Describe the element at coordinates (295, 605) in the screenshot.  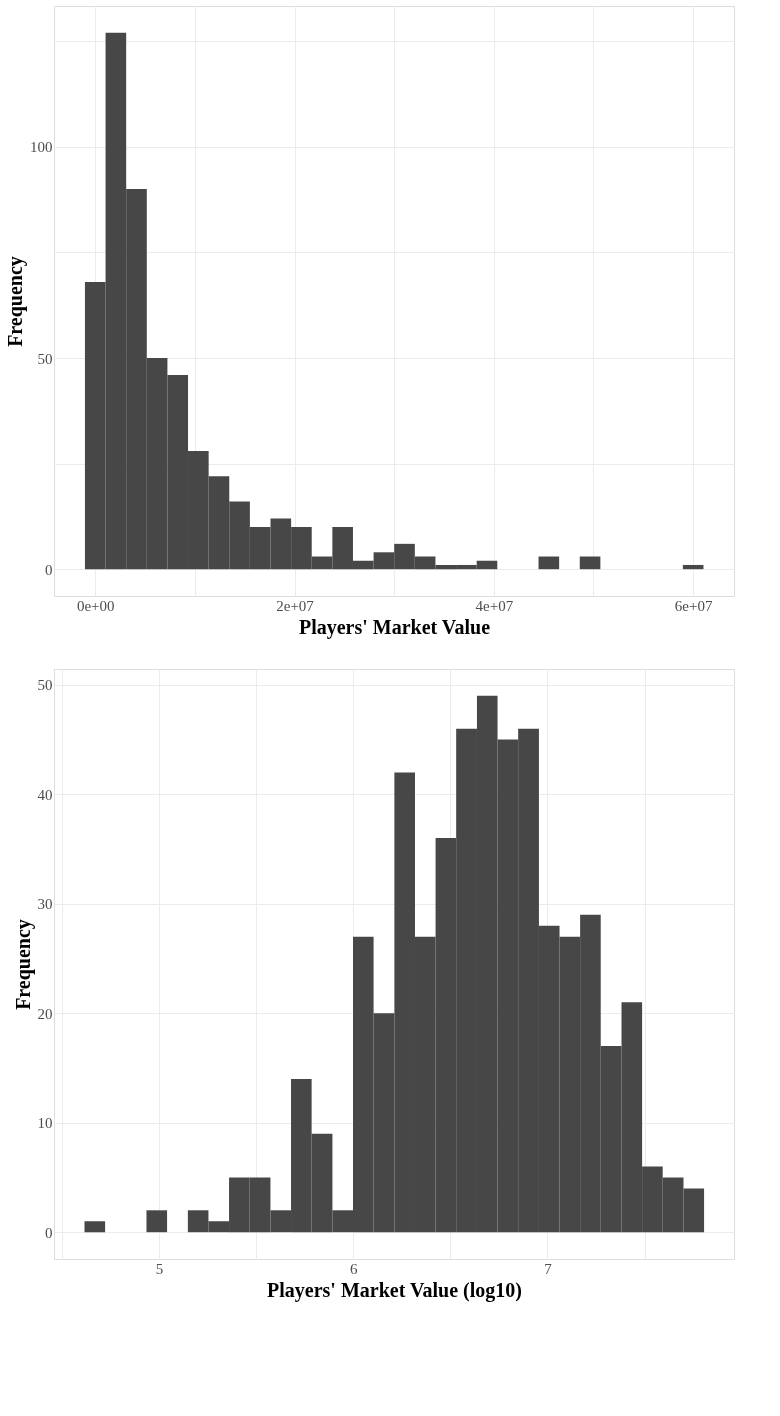
I see `x-tick-label: 2e+07` at that location.